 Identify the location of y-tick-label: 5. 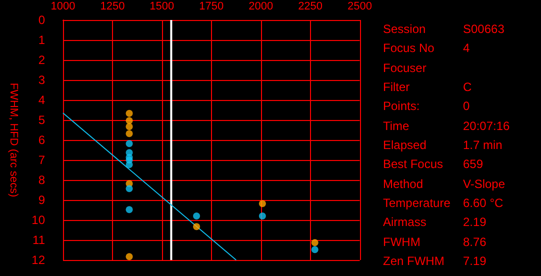
(42, 120).